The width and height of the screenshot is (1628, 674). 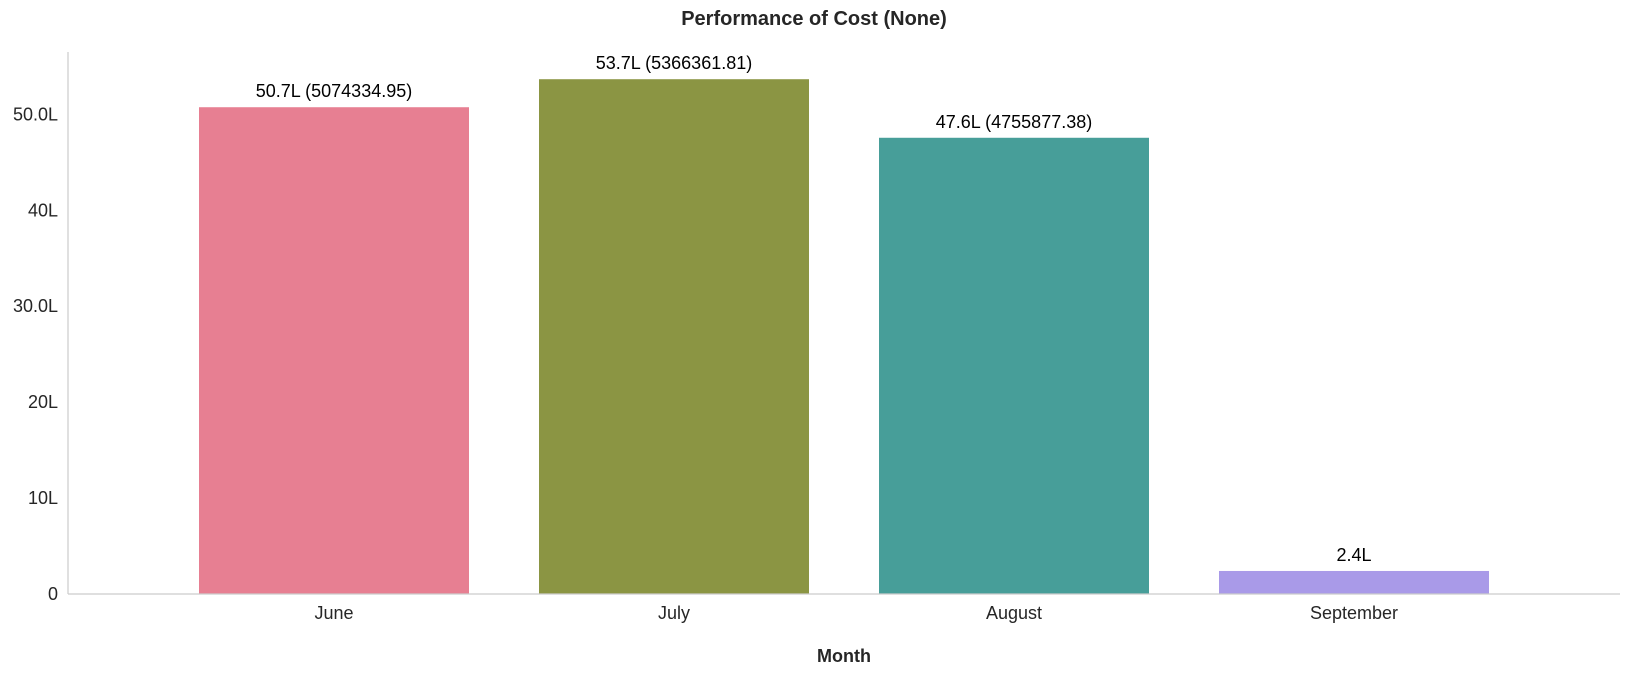 What do you see at coordinates (1014, 366) in the screenshot?
I see `bar-august` at bounding box center [1014, 366].